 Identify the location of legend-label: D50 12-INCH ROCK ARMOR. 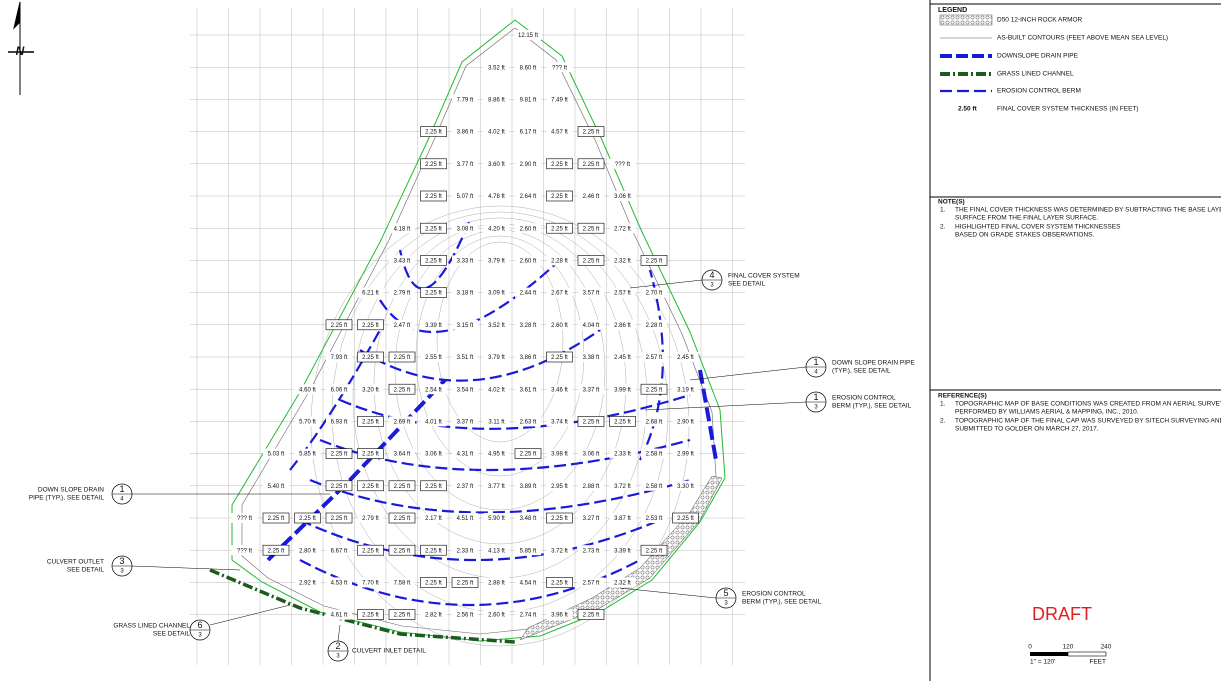
(1040, 20).